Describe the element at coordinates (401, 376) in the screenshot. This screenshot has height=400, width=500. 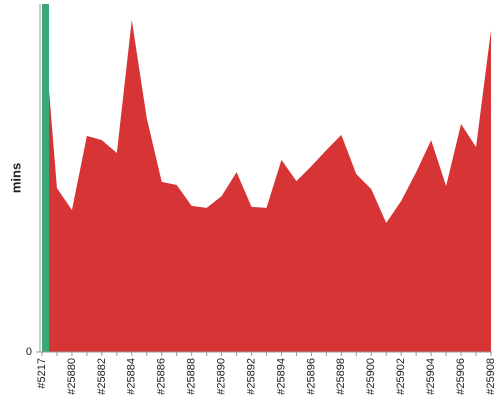
I see `x-tick-label: #25902` at that location.